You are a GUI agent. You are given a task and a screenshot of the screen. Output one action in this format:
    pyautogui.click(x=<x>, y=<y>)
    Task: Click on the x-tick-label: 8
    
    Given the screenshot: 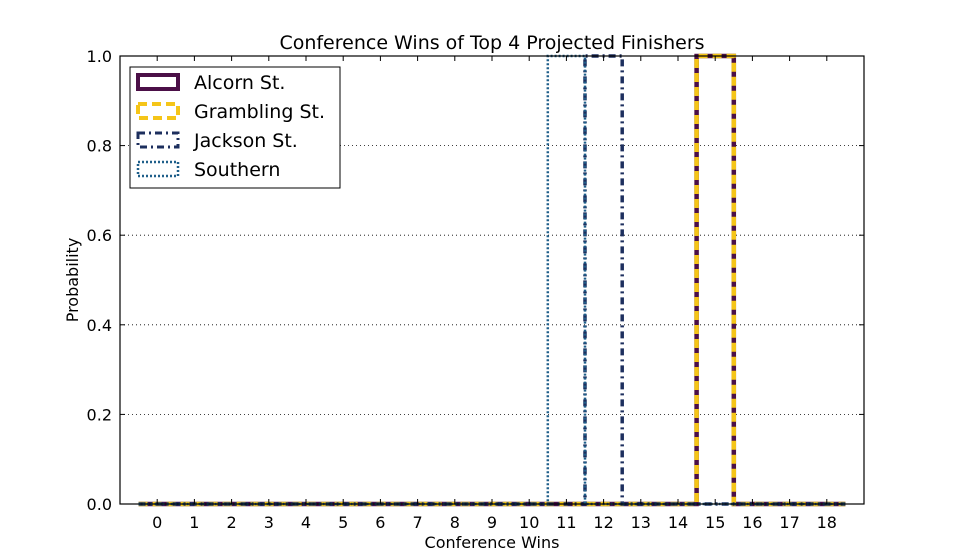 What is the action you would take?
    pyautogui.click(x=455, y=522)
    